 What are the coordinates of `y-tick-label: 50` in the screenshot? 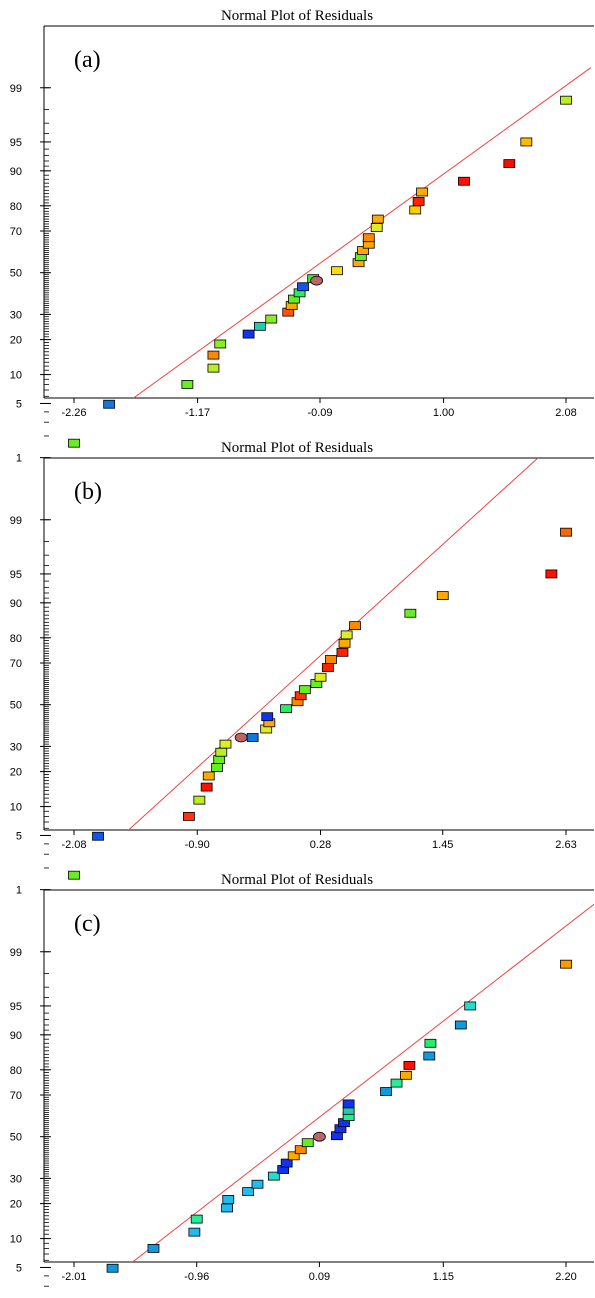 It's located at (16, 706).